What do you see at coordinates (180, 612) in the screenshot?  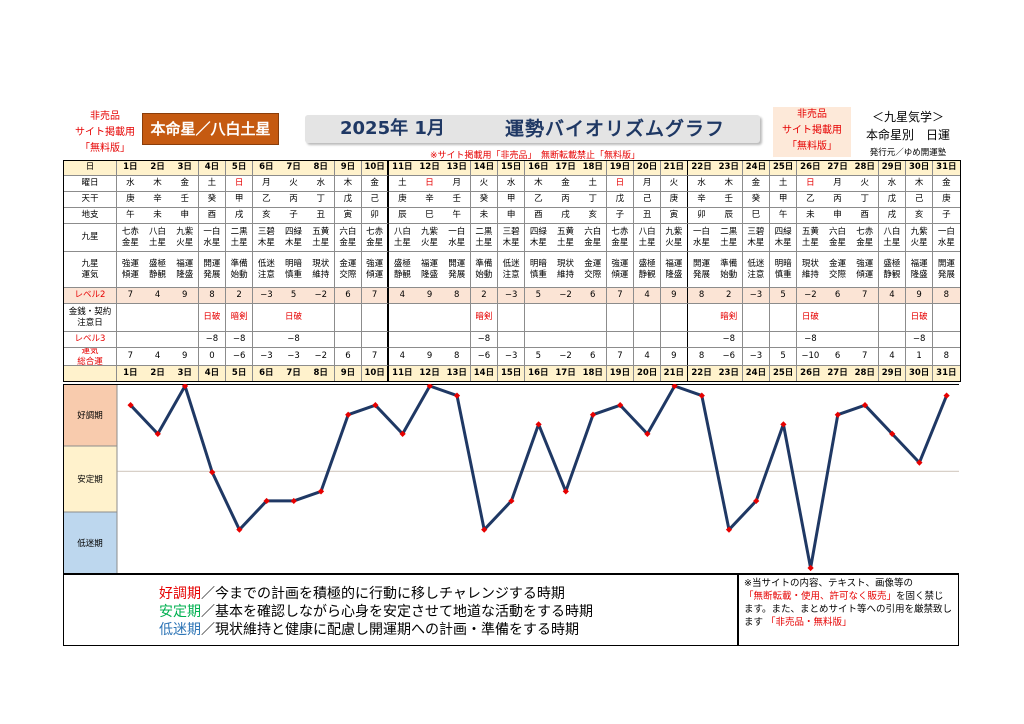 I see `legend-stable-head: 安定期` at bounding box center [180, 612].